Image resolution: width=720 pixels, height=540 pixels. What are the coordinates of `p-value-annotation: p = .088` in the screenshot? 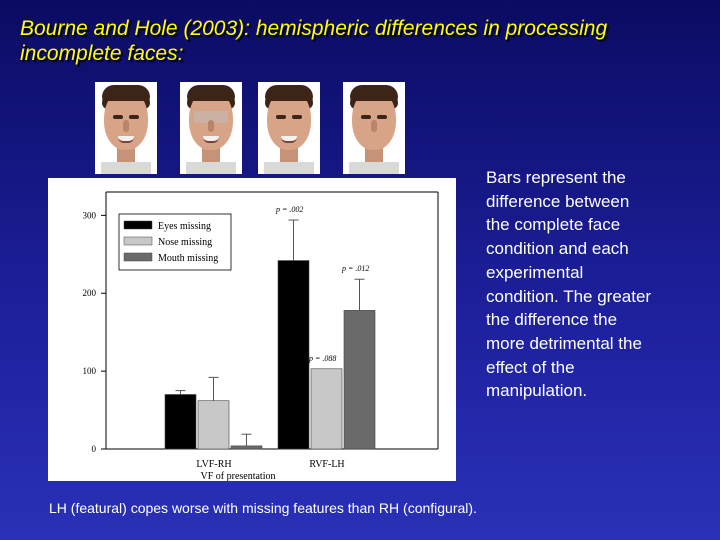 It's located at (322, 358).